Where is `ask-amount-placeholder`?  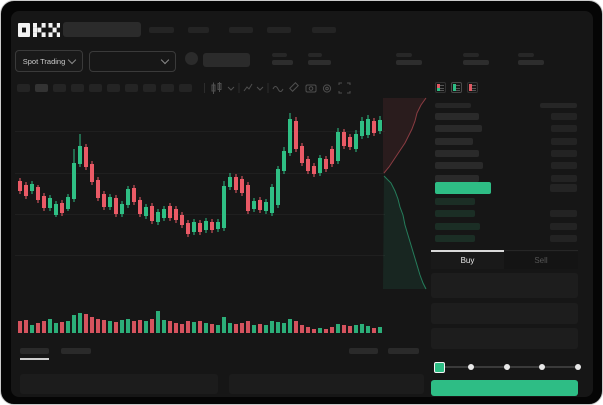
ask-amount-placeholder is located at coordinates (564, 129).